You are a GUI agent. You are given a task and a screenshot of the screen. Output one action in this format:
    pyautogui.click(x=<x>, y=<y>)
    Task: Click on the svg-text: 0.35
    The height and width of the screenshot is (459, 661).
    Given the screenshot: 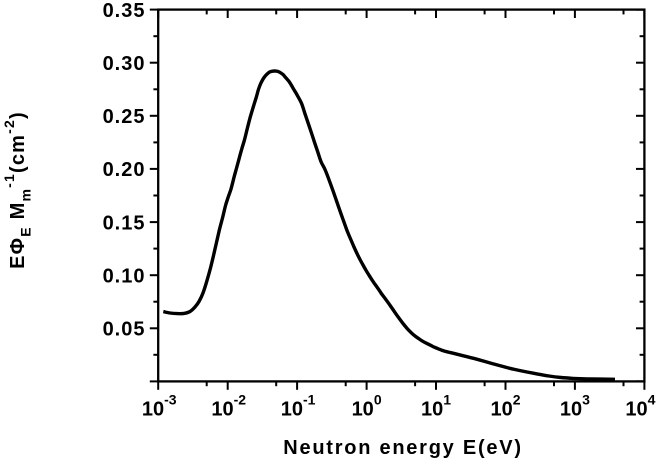 What is the action you would take?
    pyautogui.click(x=124, y=11)
    